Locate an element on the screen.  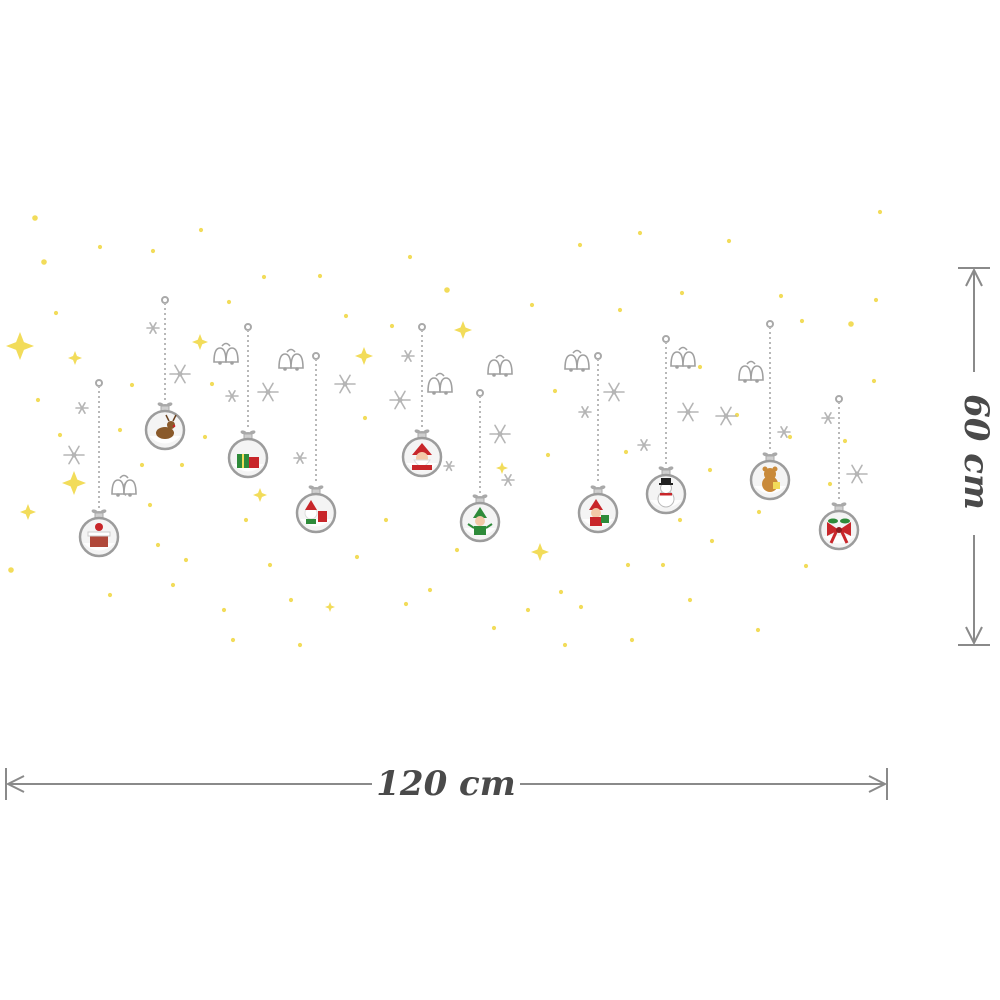
snowflakes-layer is located at coordinates (465, 409).